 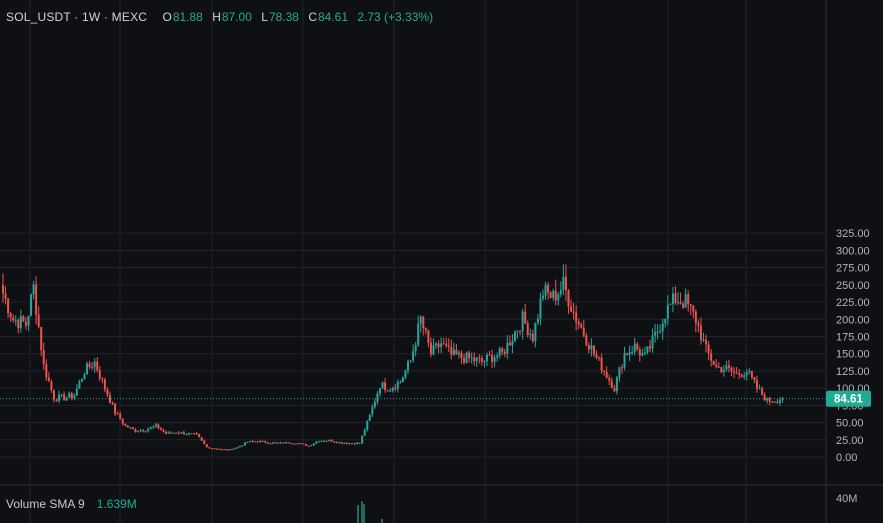 I want to click on price-tick-label: 325.00, so click(x=853, y=234).